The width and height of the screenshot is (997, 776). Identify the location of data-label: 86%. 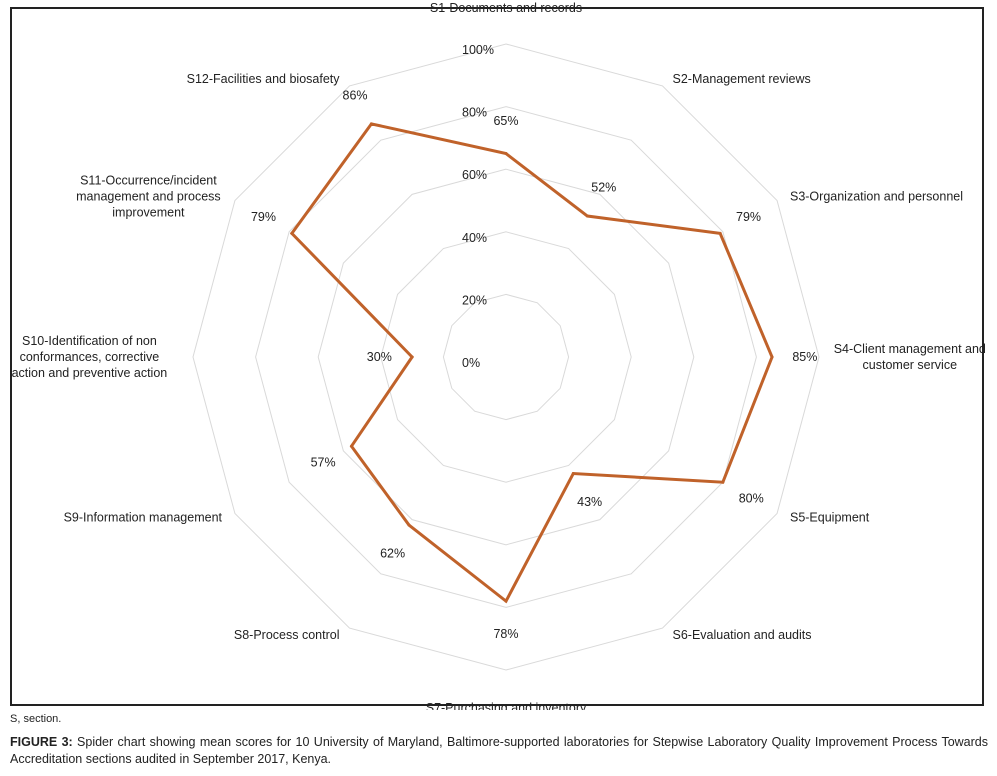
(355, 95).